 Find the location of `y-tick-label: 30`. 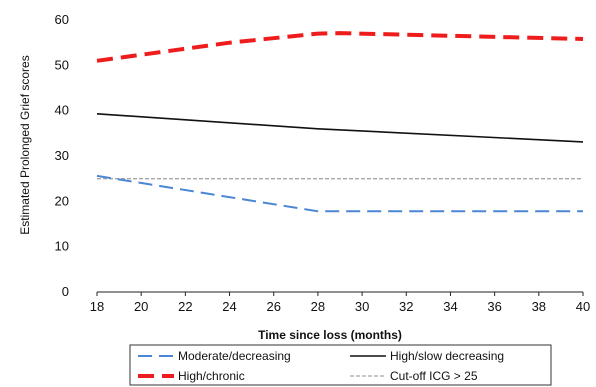

y-tick-label: 30 is located at coordinates (62, 155).